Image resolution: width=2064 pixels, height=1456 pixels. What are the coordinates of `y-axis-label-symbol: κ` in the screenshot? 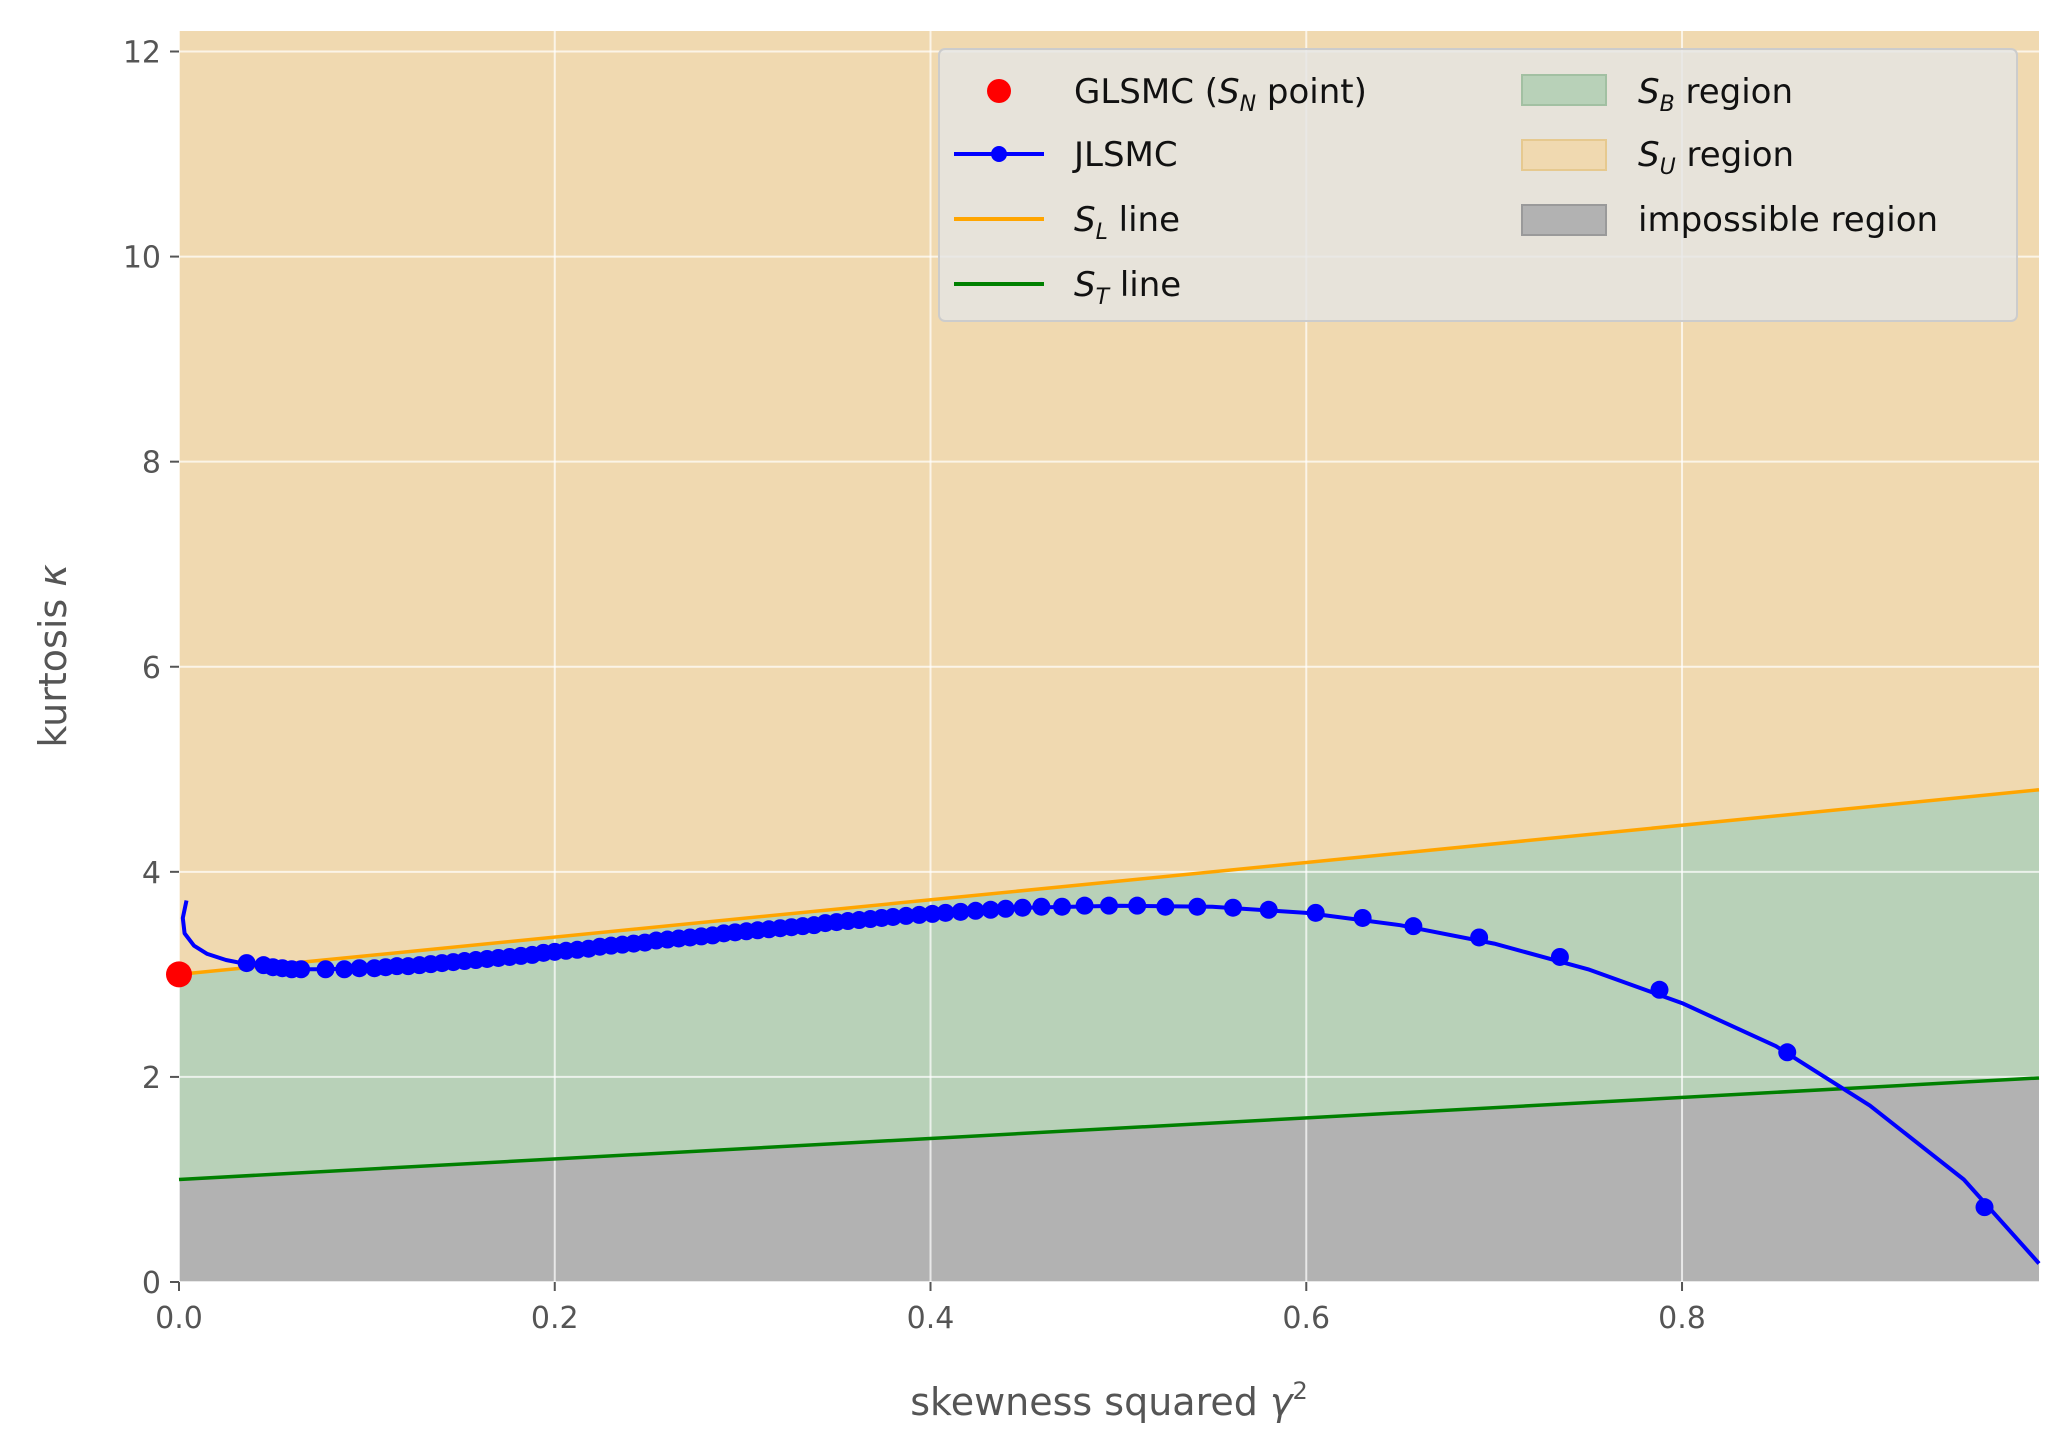 It's located at (53, 575).